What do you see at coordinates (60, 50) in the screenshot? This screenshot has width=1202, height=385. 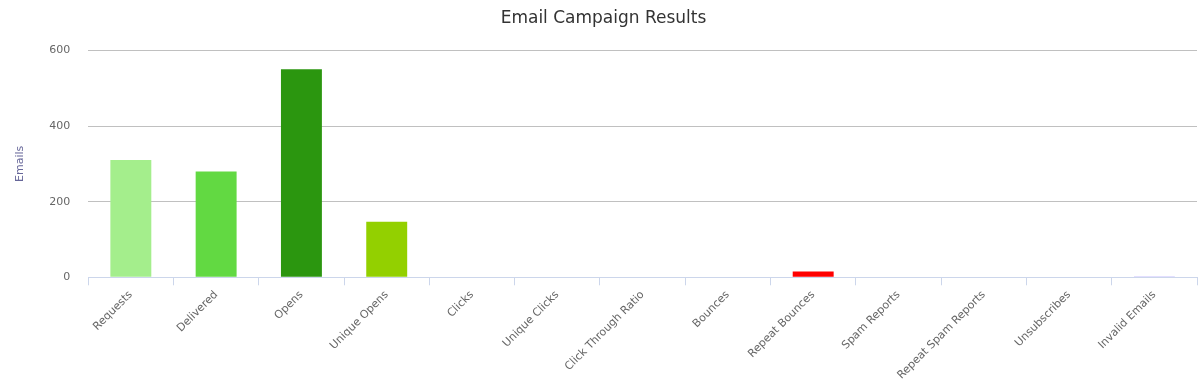 I see `y-tick-label: 600` at bounding box center [60, 50].